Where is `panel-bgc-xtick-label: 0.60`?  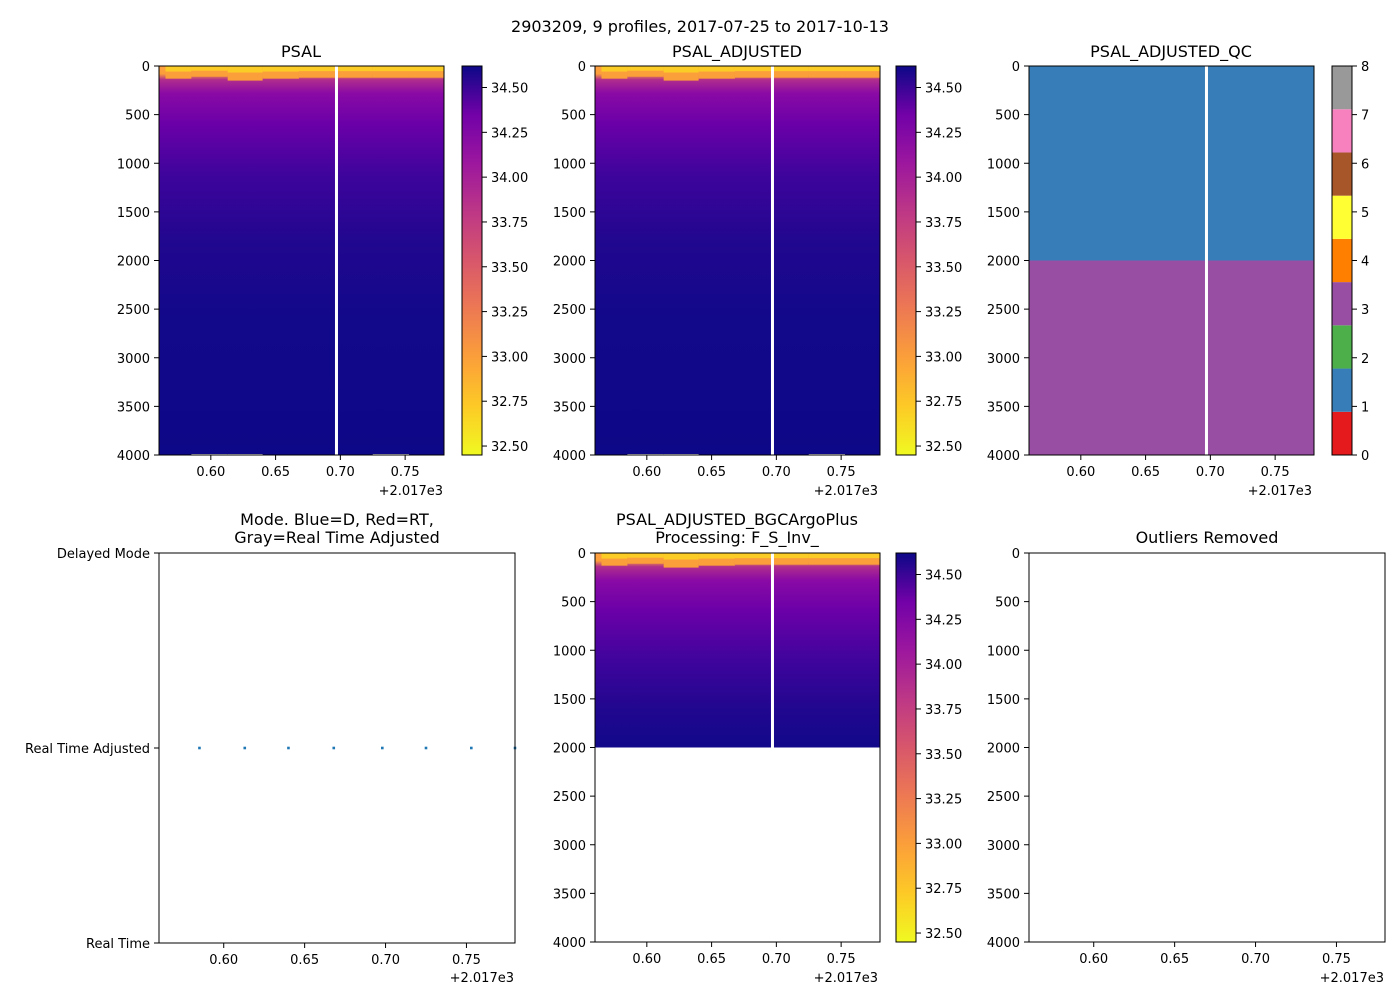 panel-bgc-xtick-label: 0.60 is located at coordinates (646, 959).